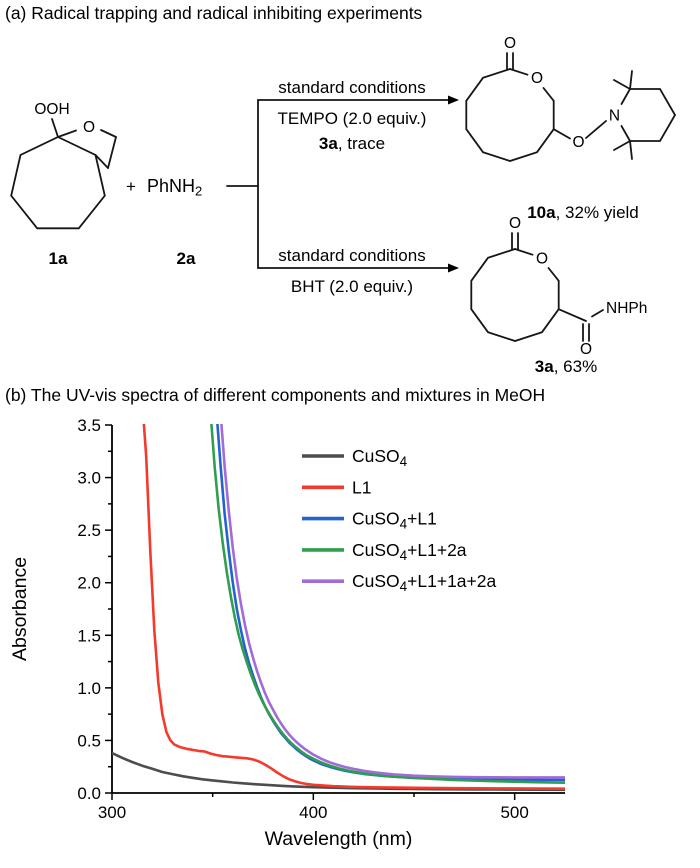  Describe the element at coordinates (89, 740) in the screenshot. I see `y-tick-label: 0.5` at that location.